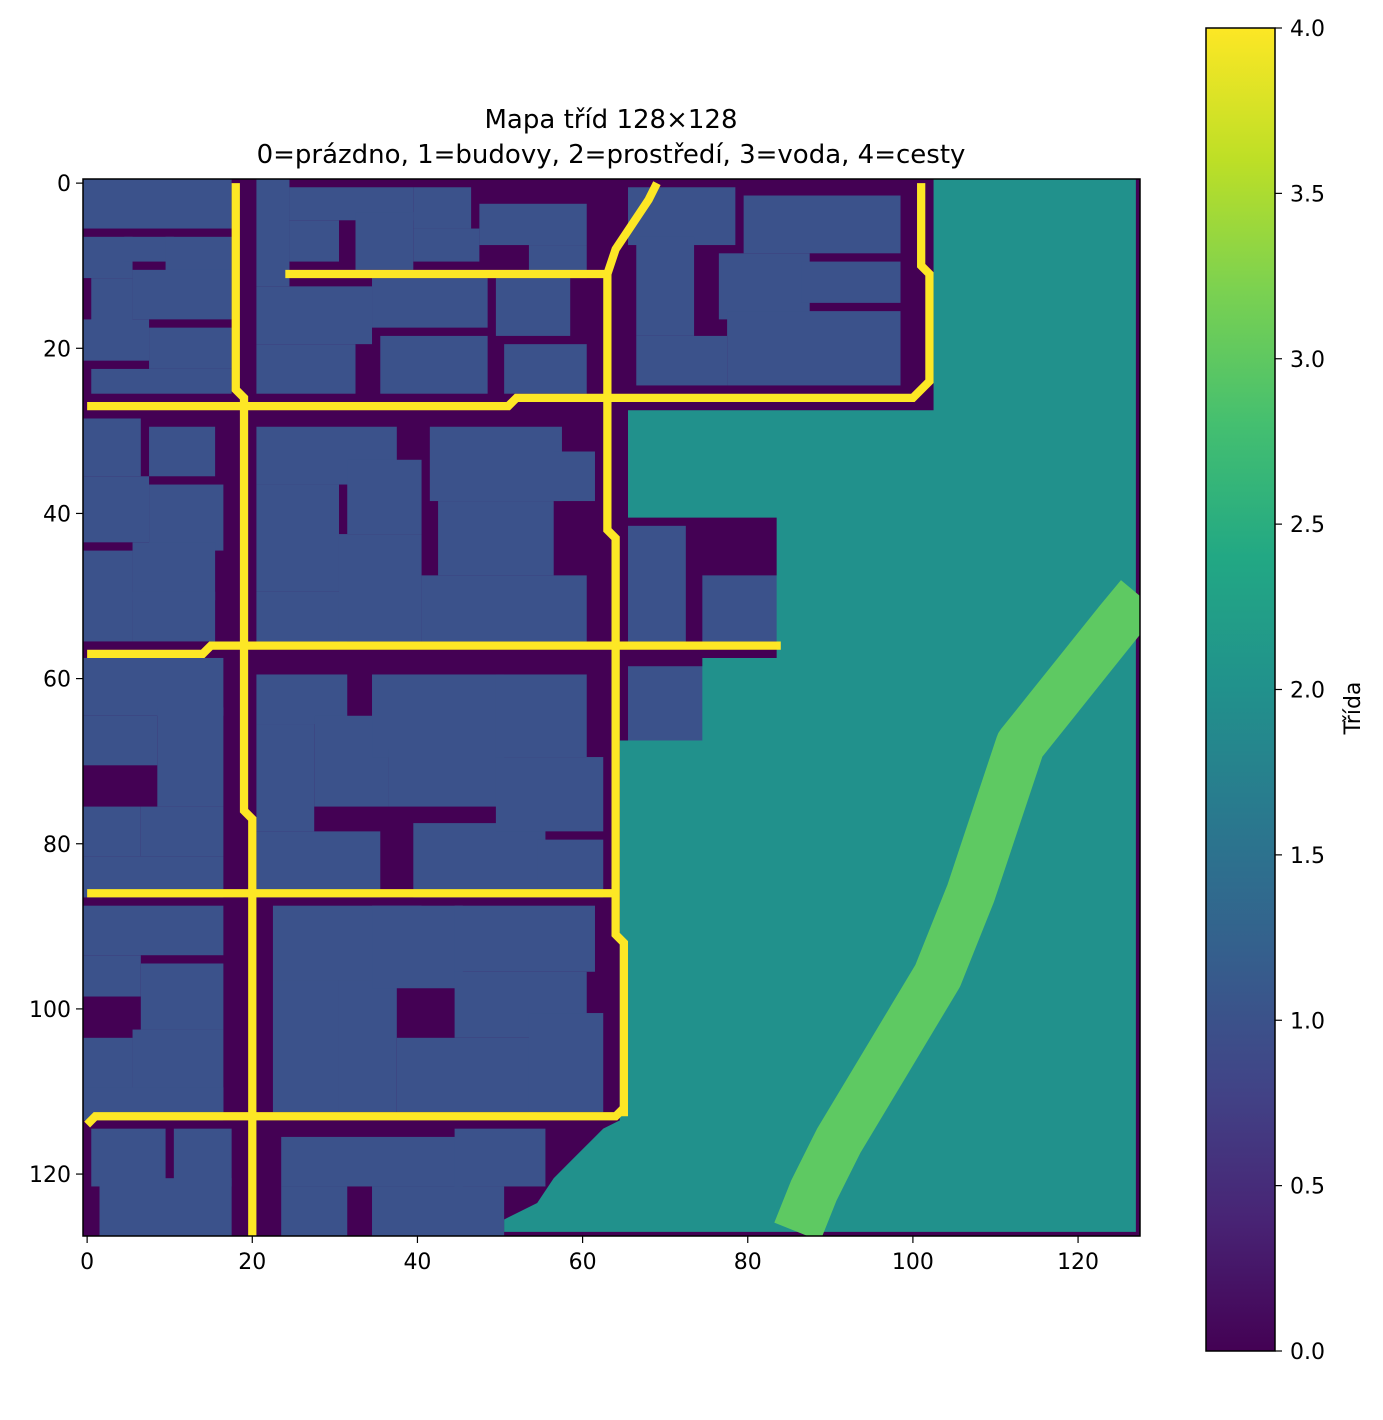 The image size is (1383, 1420). I want to click on colorbar-tick-label: 0.5, so click(1307, 1187).